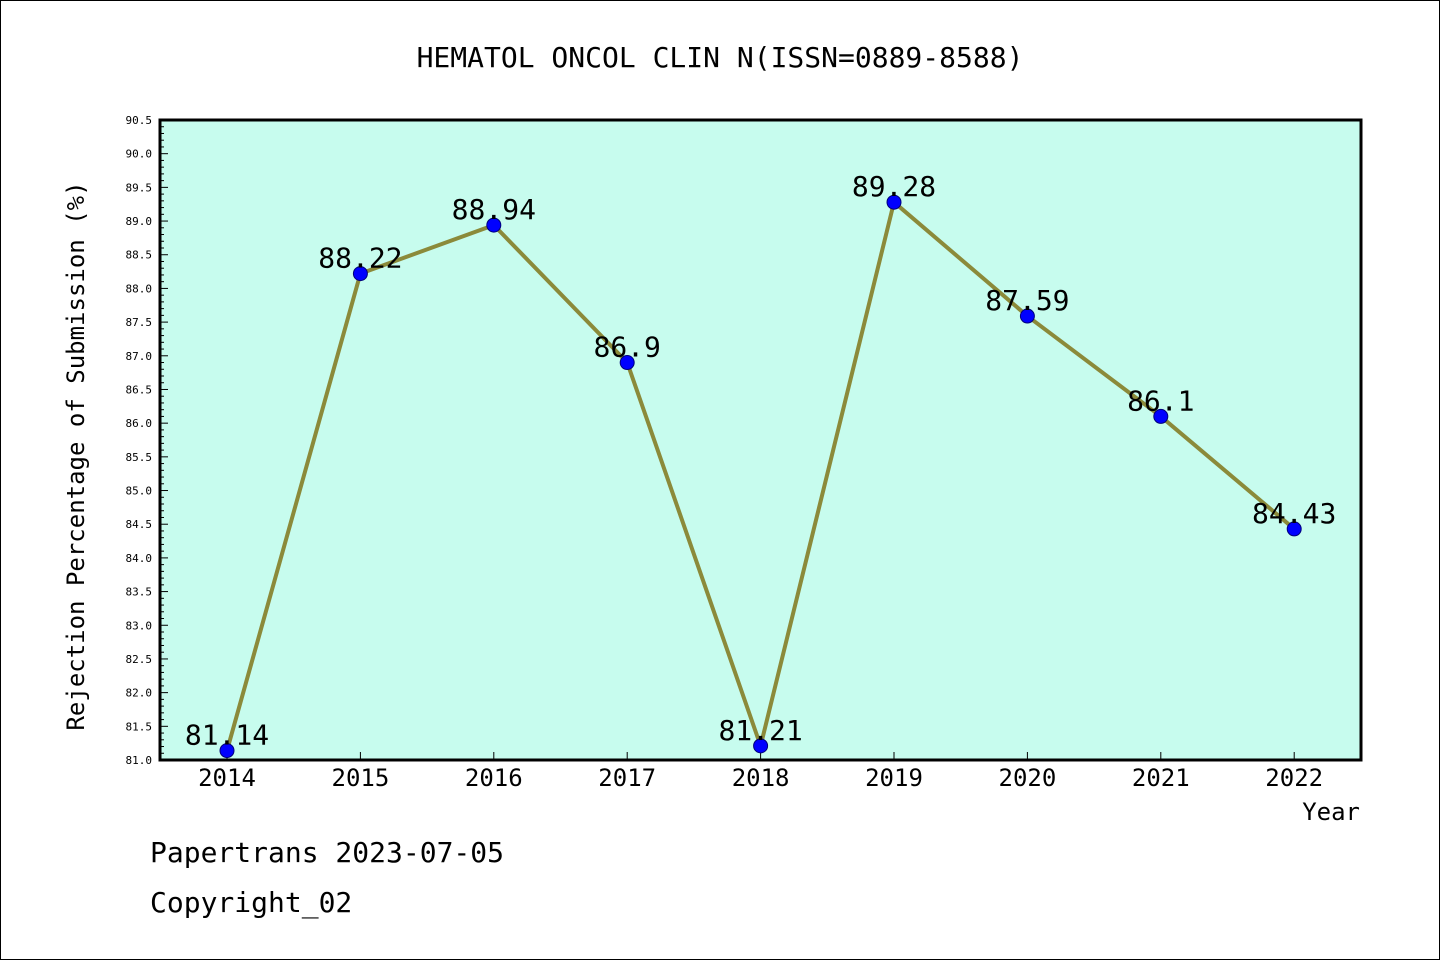 The width and height of the screenshot is (1440, 960). Describe the element at coordinates (1294, 778) in the screenshot. I see `x-tick-label: 2022` at that location.